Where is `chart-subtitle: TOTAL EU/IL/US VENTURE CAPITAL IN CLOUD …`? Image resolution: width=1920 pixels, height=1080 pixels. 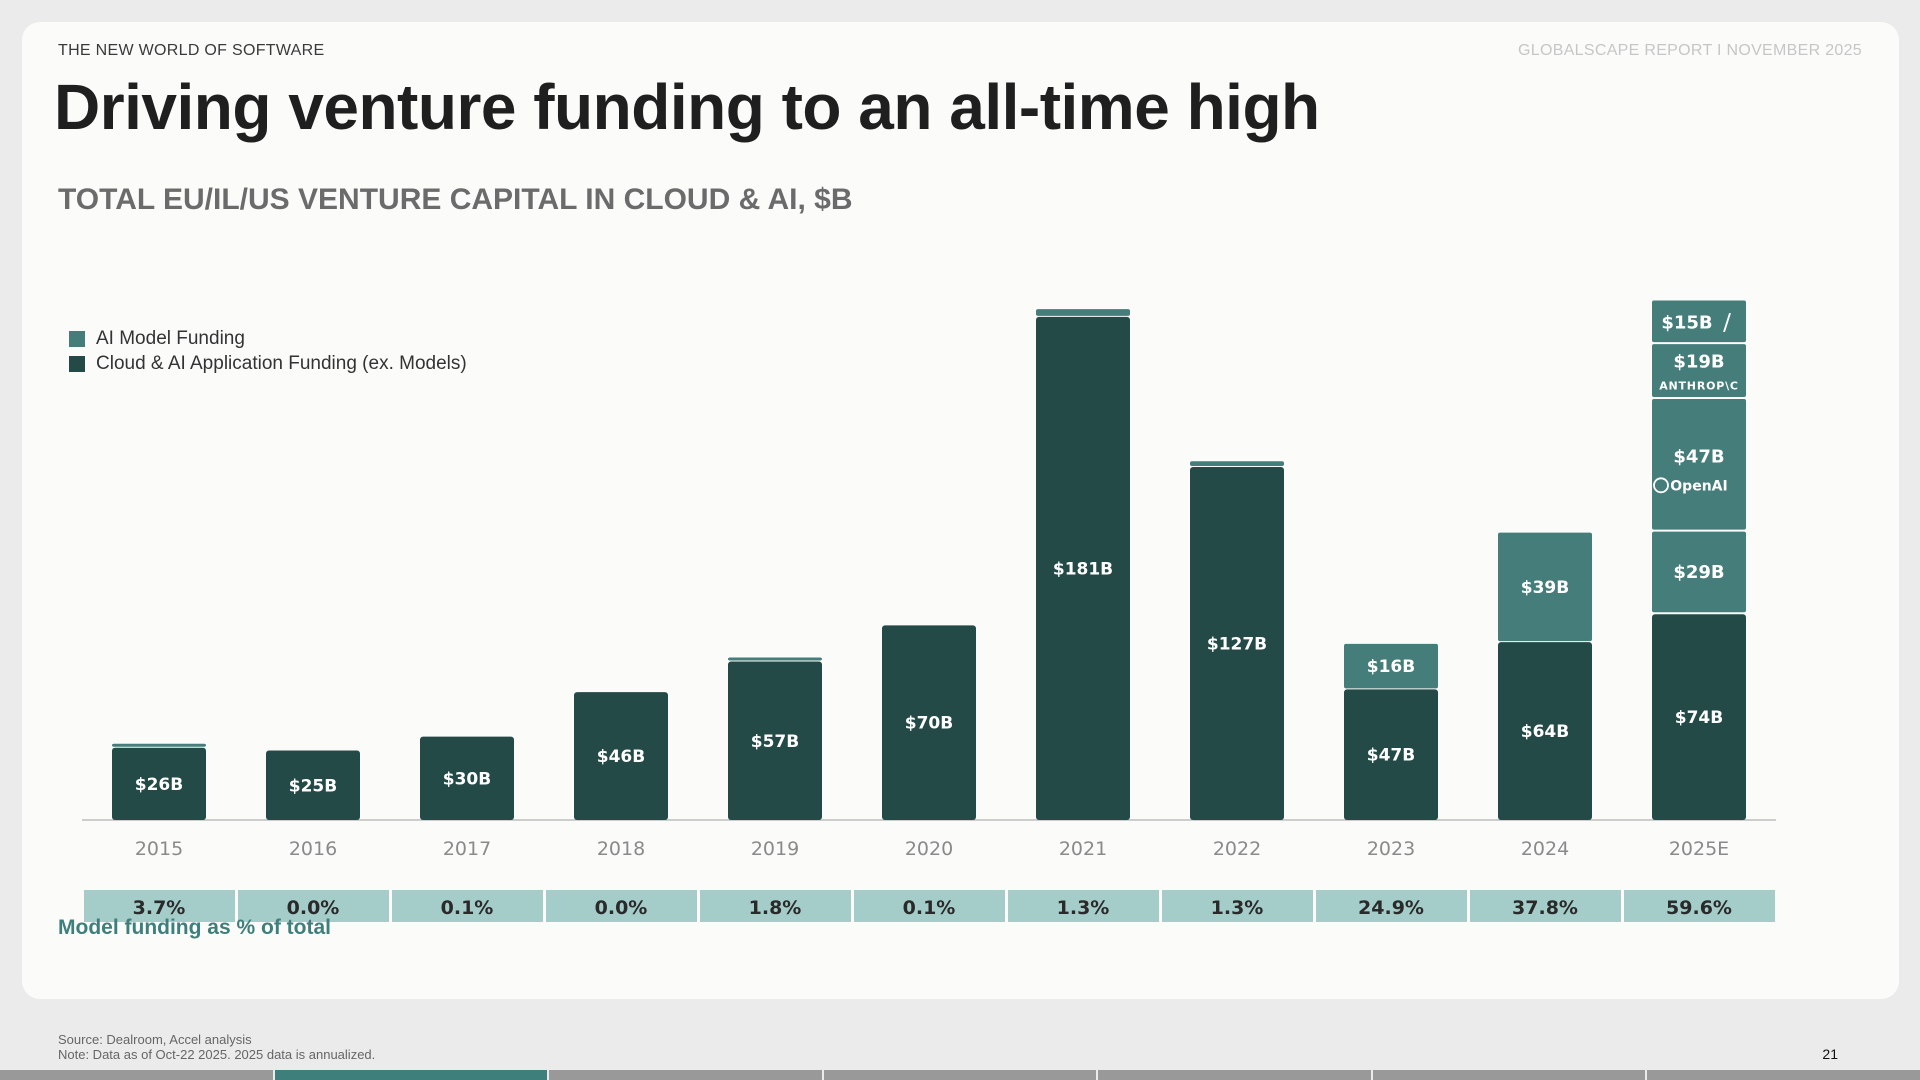
chart-subtitle: TOTAL EU/IL/US VENTURE CAPITAL IN CLOUD … is located at coordinates (455, 199).